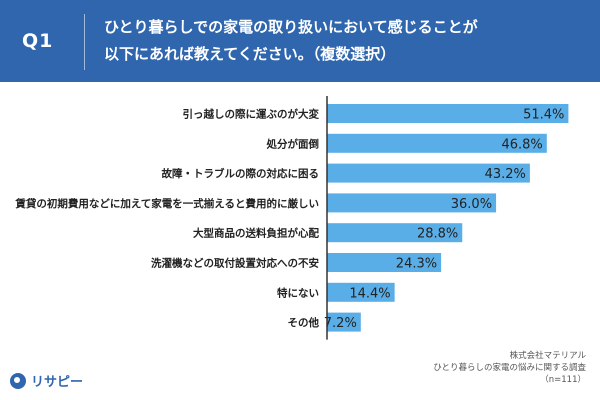  I want to click on category-label: 引っ越しの際に運ぶのが大変, so click(251, 114).